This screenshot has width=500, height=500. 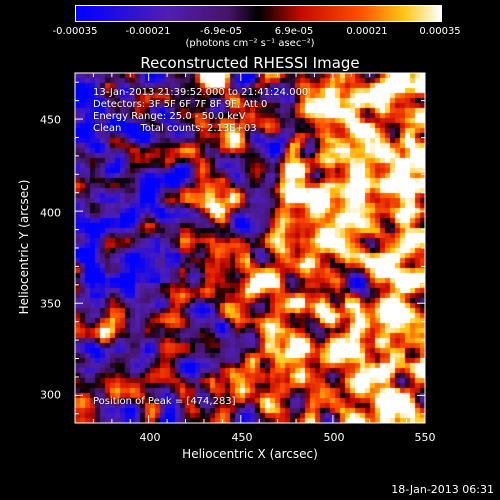 What do you see at coordinates (250, 454) in the screenshot?
I see `x-axis-label: Heliocentric X (arcsec)` at bounding box center [250, 454].